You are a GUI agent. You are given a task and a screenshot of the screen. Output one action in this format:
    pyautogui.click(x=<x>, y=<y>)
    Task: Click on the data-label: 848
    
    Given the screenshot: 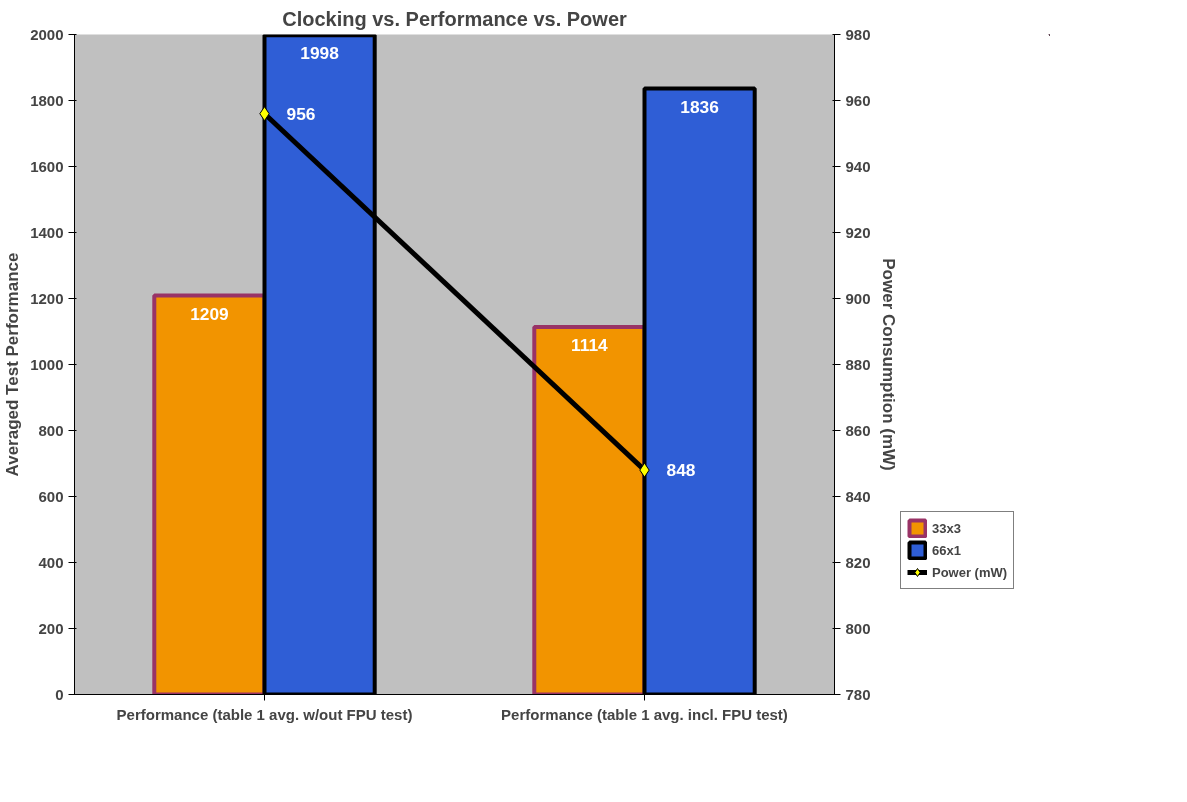 What is the action you would take?
    pyautogui.click(x=681, y=470)
    